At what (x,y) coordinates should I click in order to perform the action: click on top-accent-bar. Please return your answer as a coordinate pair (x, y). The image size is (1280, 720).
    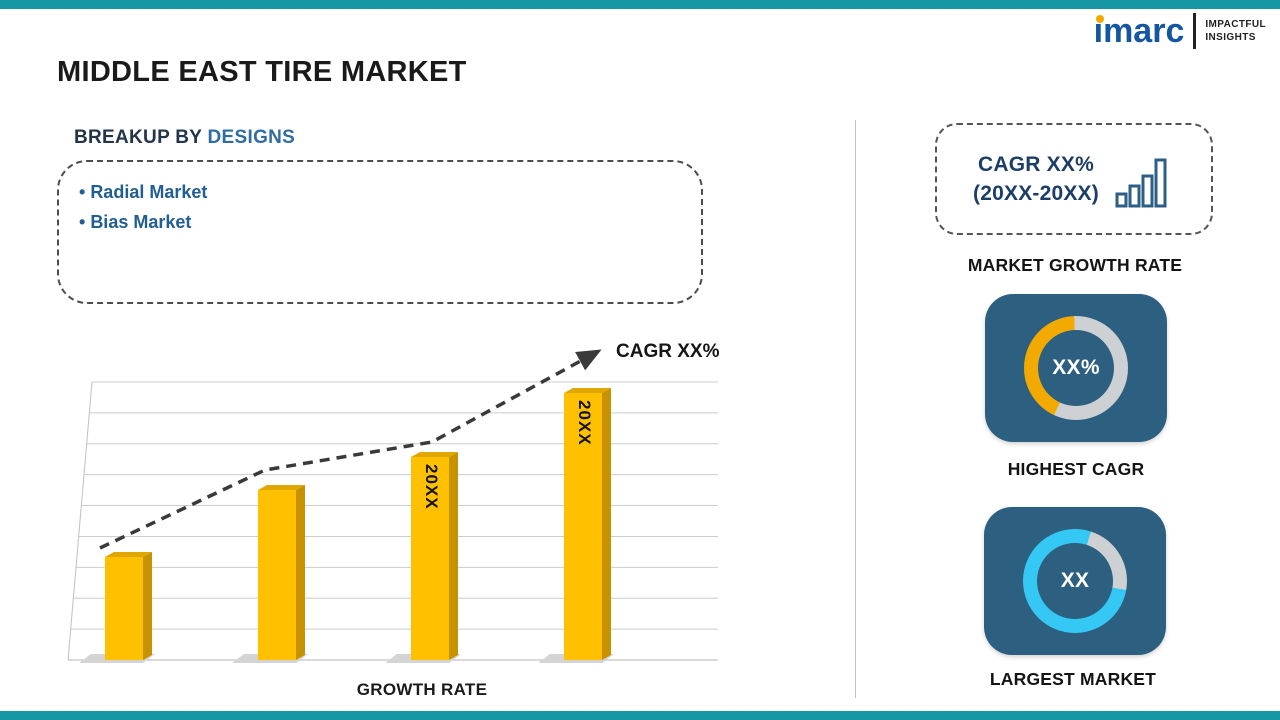
    Looking at the image, I should click on (640, 4).